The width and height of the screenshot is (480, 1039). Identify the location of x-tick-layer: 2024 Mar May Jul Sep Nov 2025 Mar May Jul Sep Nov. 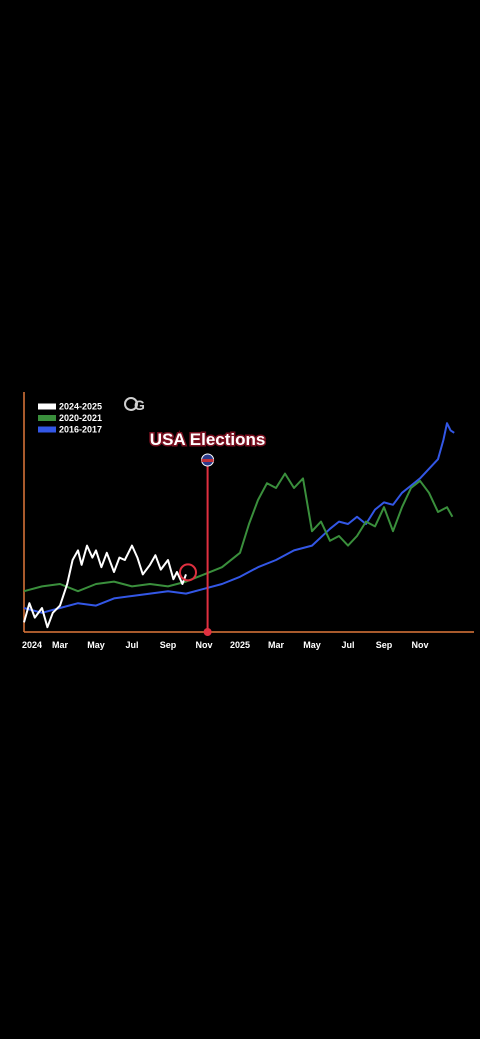
(225, 645).